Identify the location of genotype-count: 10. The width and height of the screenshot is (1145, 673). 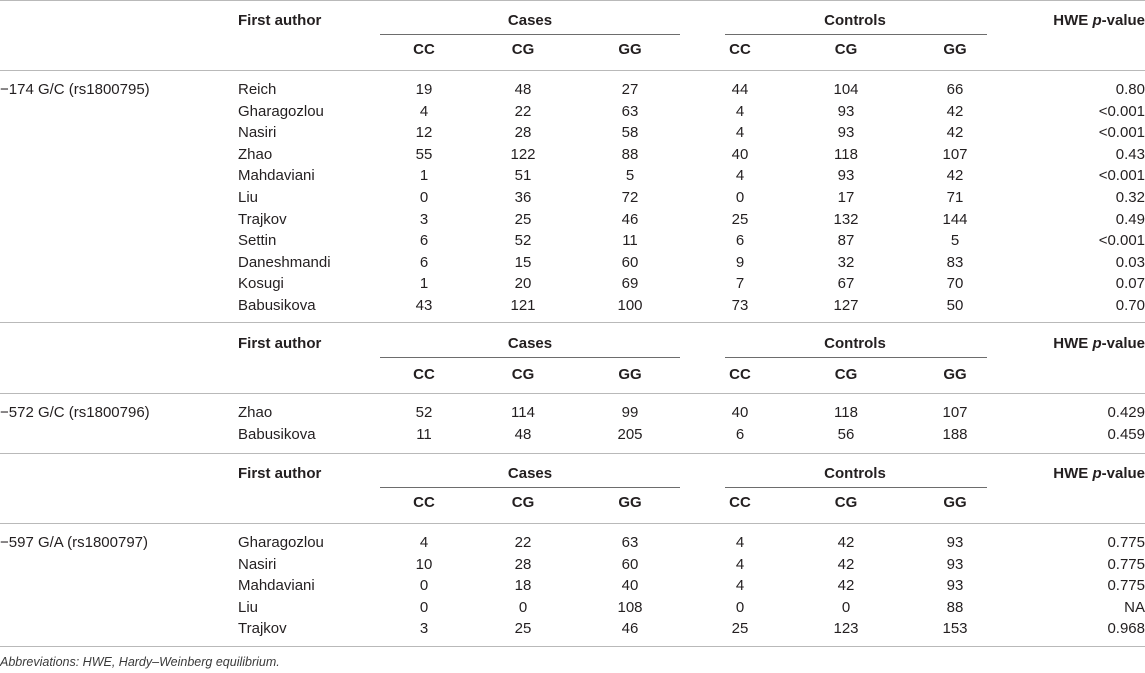
(424, 564).